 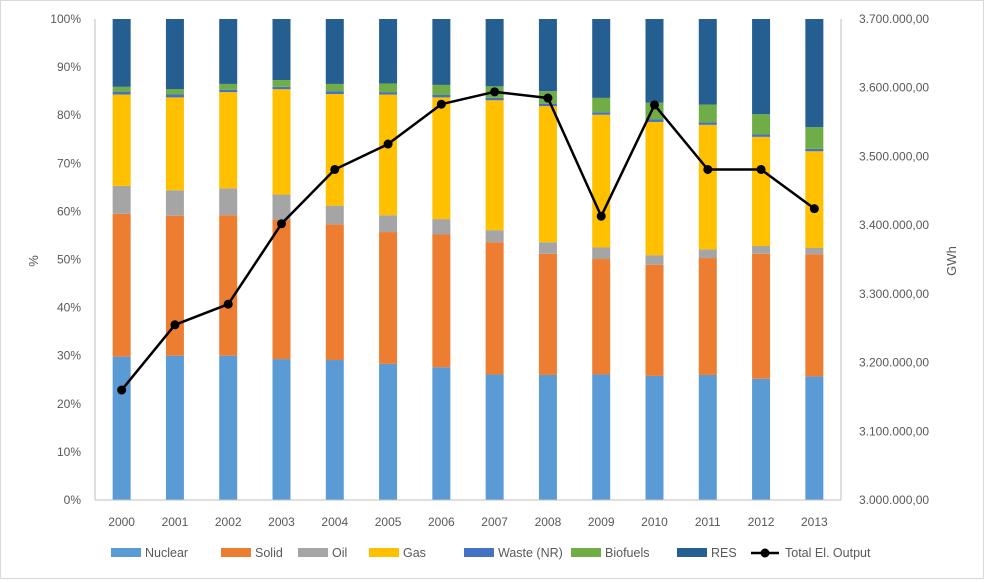 What do you see at coordinates (894, 156) in the screenshot?
I see `y2-tick-label: 3.500.000,00` at bounding box center [894, 156].